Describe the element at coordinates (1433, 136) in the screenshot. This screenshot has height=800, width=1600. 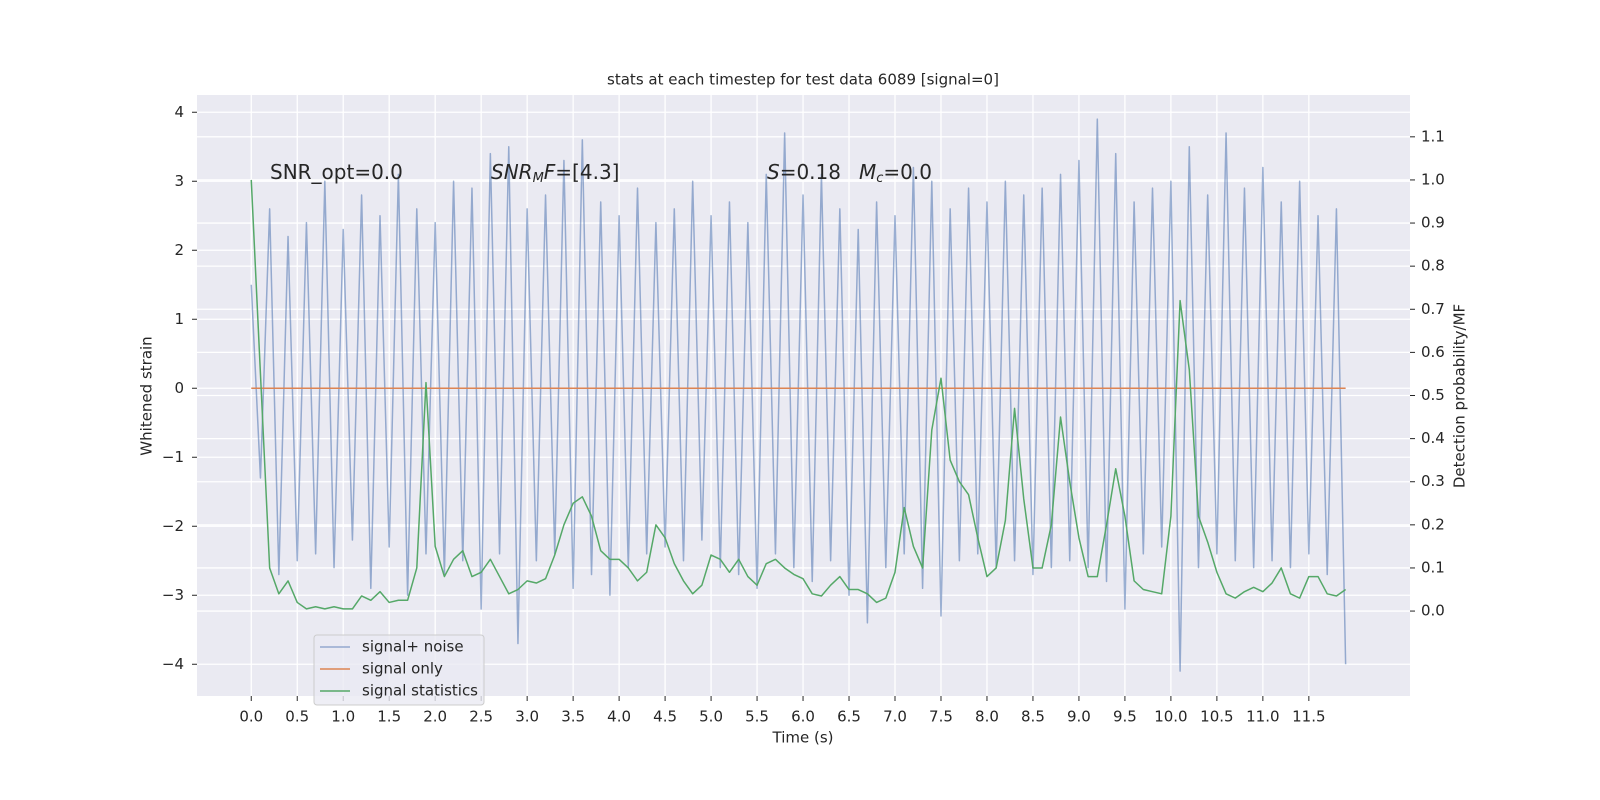
I see `y2-tick-label: 1.1` at that location.